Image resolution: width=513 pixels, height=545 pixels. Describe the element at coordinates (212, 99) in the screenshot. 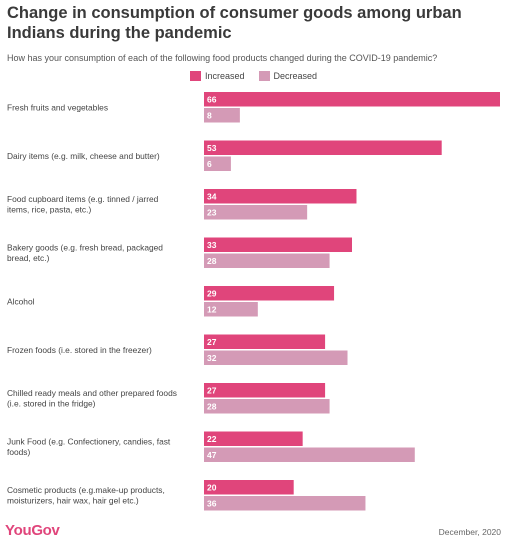

I see `data-label-increased: 66` at that location.